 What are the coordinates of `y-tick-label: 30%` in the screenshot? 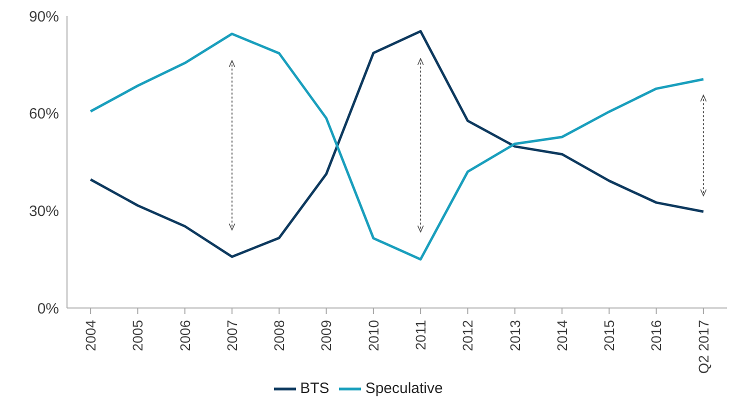 It's located at (43, 211).